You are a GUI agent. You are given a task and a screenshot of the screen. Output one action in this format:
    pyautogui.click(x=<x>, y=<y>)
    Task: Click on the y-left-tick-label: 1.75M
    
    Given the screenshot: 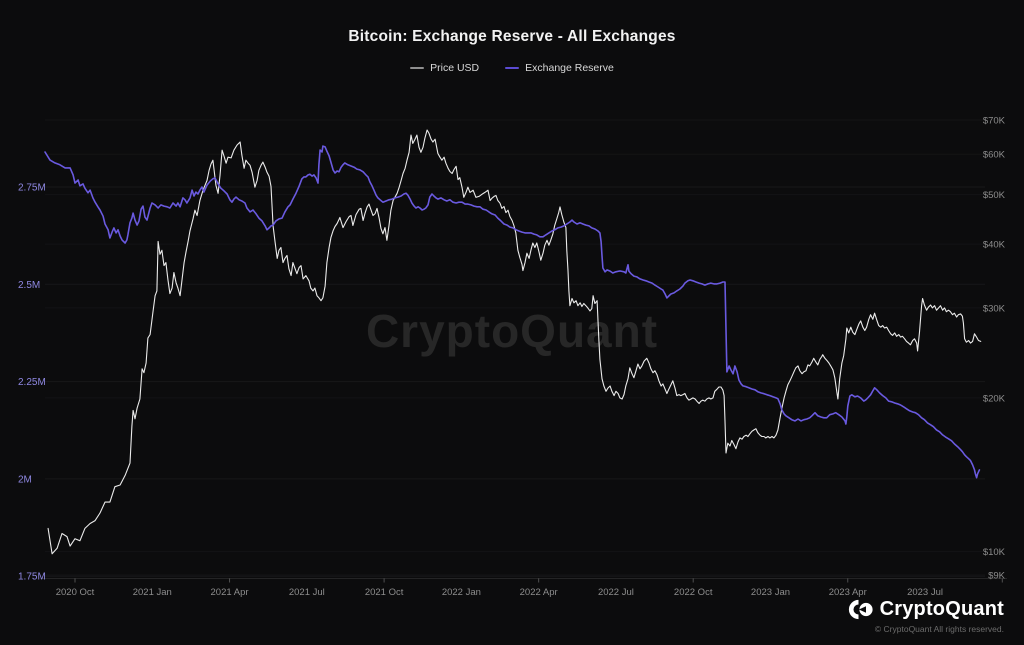 What is the action you would take?
    pyautogui.click(x=32, y=577)
    